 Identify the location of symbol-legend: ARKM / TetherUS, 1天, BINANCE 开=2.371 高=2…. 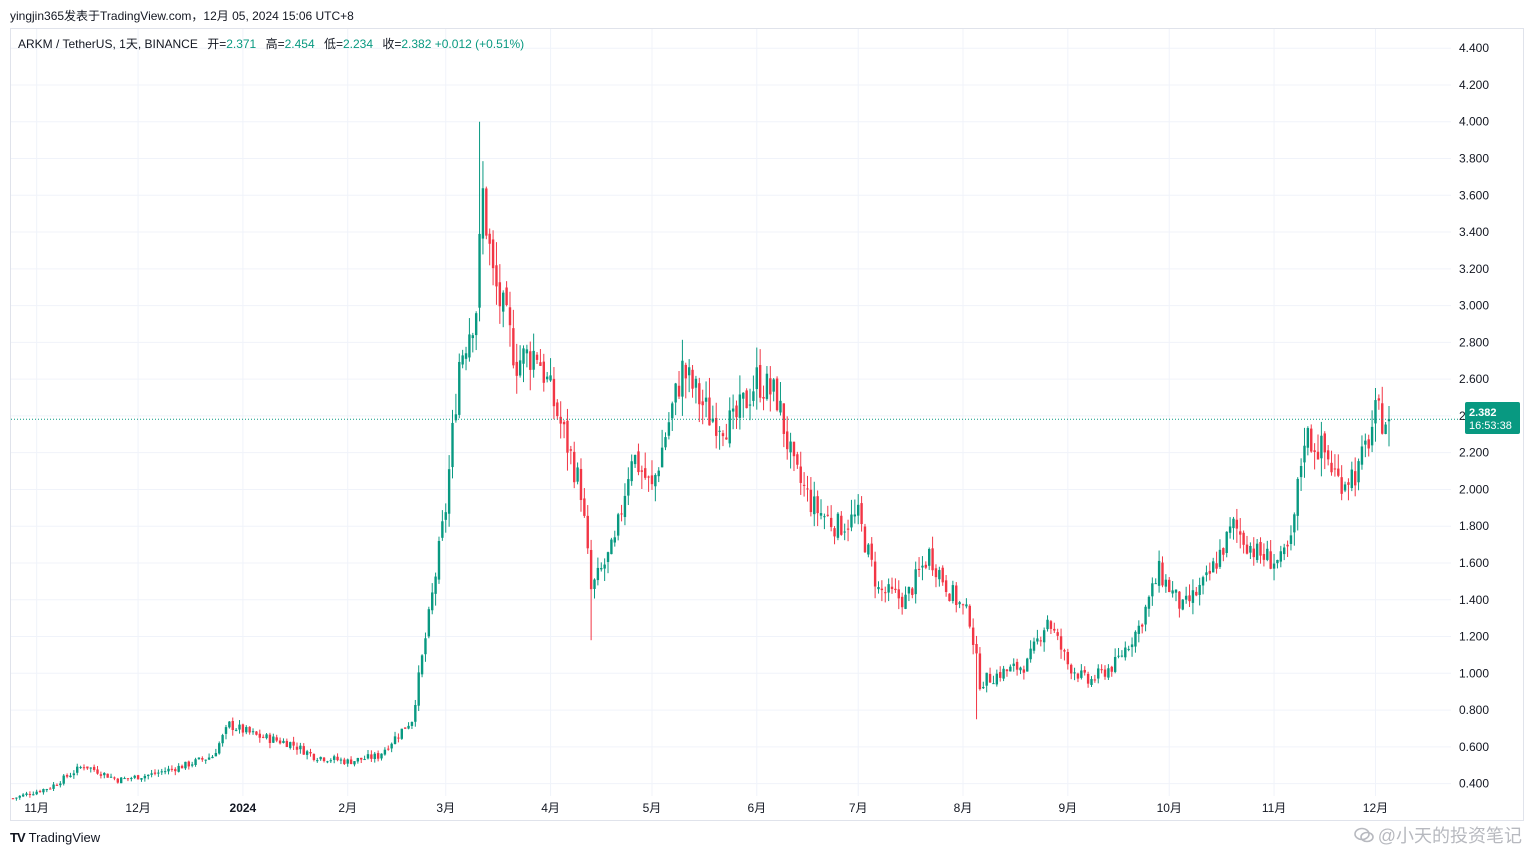
(271, 43).